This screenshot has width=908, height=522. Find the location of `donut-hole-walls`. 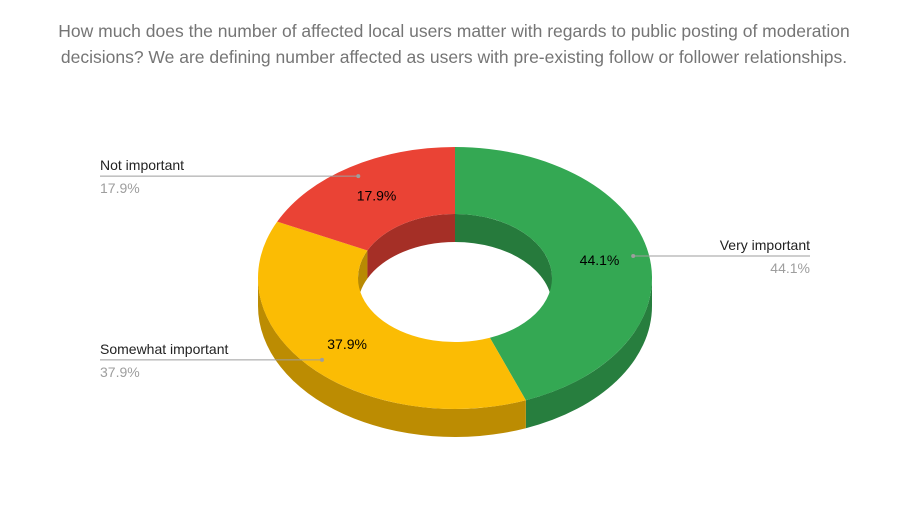

donut-hole-walls is located at coordinates (455, 260).